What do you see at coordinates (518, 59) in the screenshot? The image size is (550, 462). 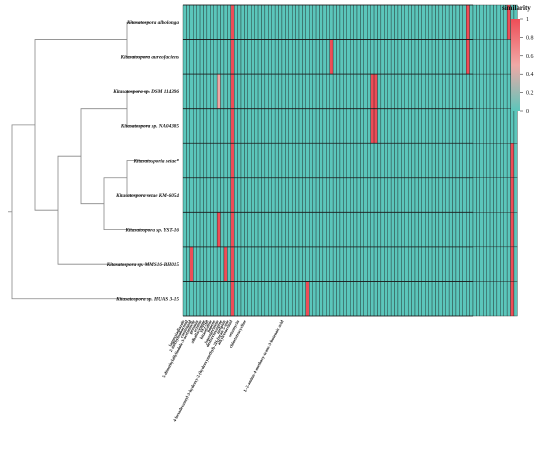 I see `legend: similarity 1 0.8 0.6 0.4 0.2 0` at bounding box center [518, 59].